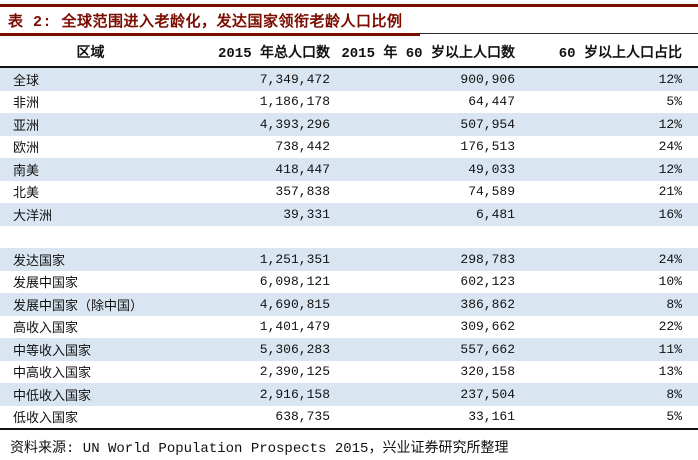 The image size is (698, 460). Describe the element at coordinates (349, 349) in the screenshot. I see `table-row: 中等收入国家 5,306,283 557,662 11%` at that location.